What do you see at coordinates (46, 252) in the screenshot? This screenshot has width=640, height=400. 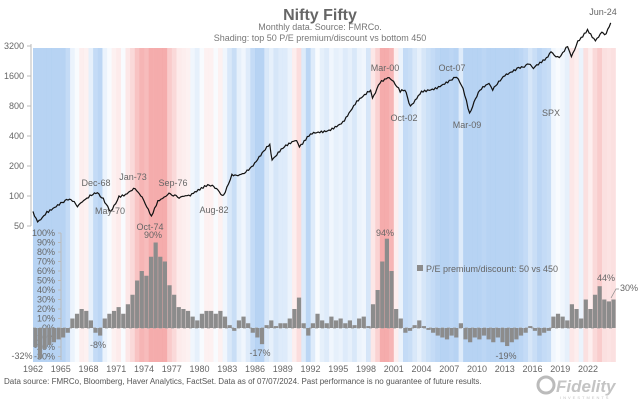 I see `premium-y-tick-label: 80%` at bounding box center [46, 252].